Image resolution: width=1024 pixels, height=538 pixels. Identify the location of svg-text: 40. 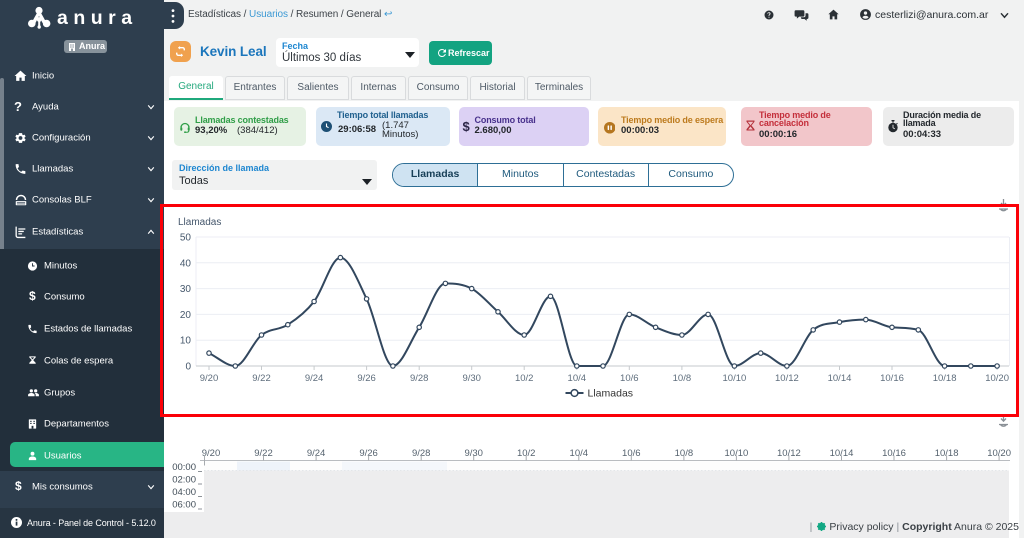
(186, 263).